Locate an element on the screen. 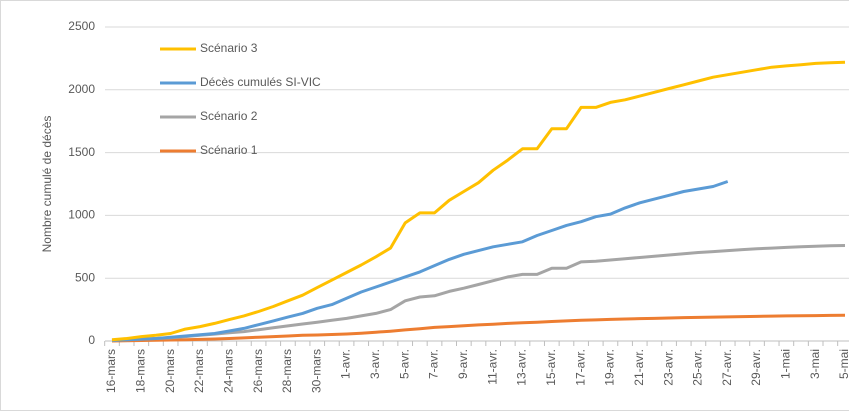  x-tick-label: 15-avr. is located at coordinates (551, 367).